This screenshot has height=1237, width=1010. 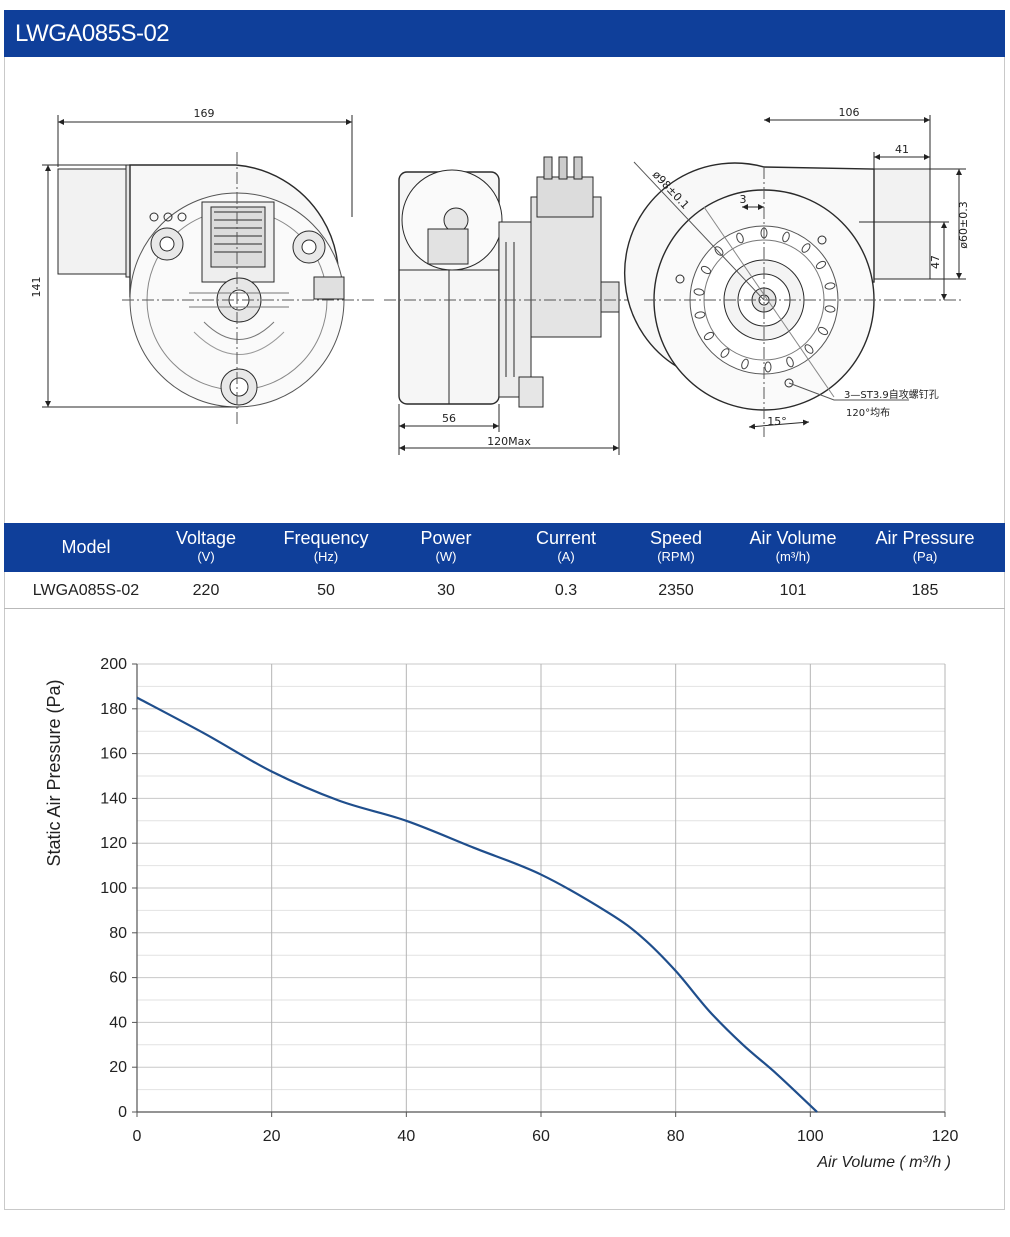 I want to click on front-width-dim: 169, so click(x=204, y=113).